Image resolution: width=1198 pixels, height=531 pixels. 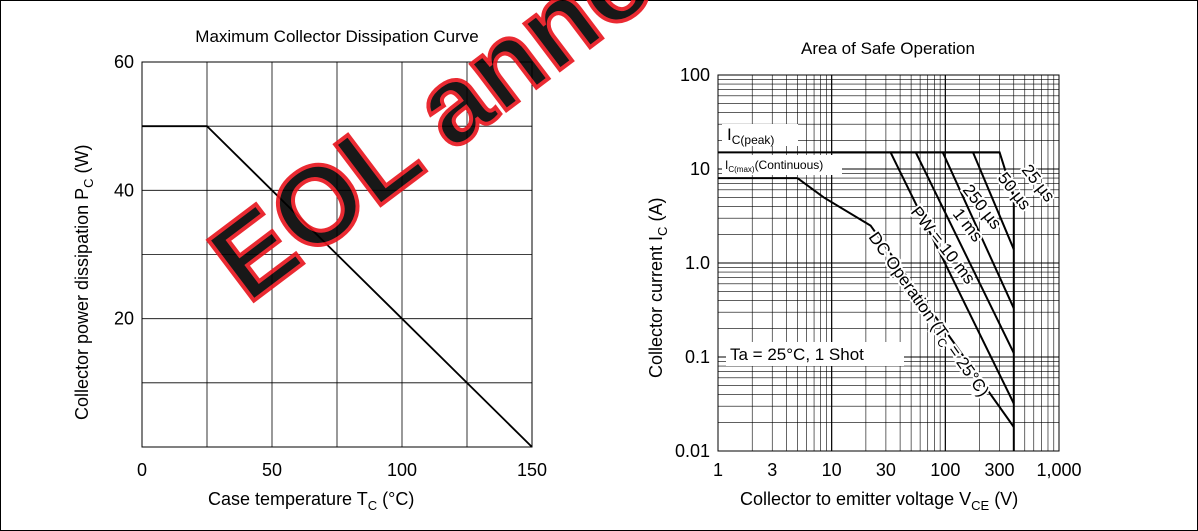 I want to click on dissipation-chart-title: Maximum Collector Dissipation Curve, so click(x=336, y=36).